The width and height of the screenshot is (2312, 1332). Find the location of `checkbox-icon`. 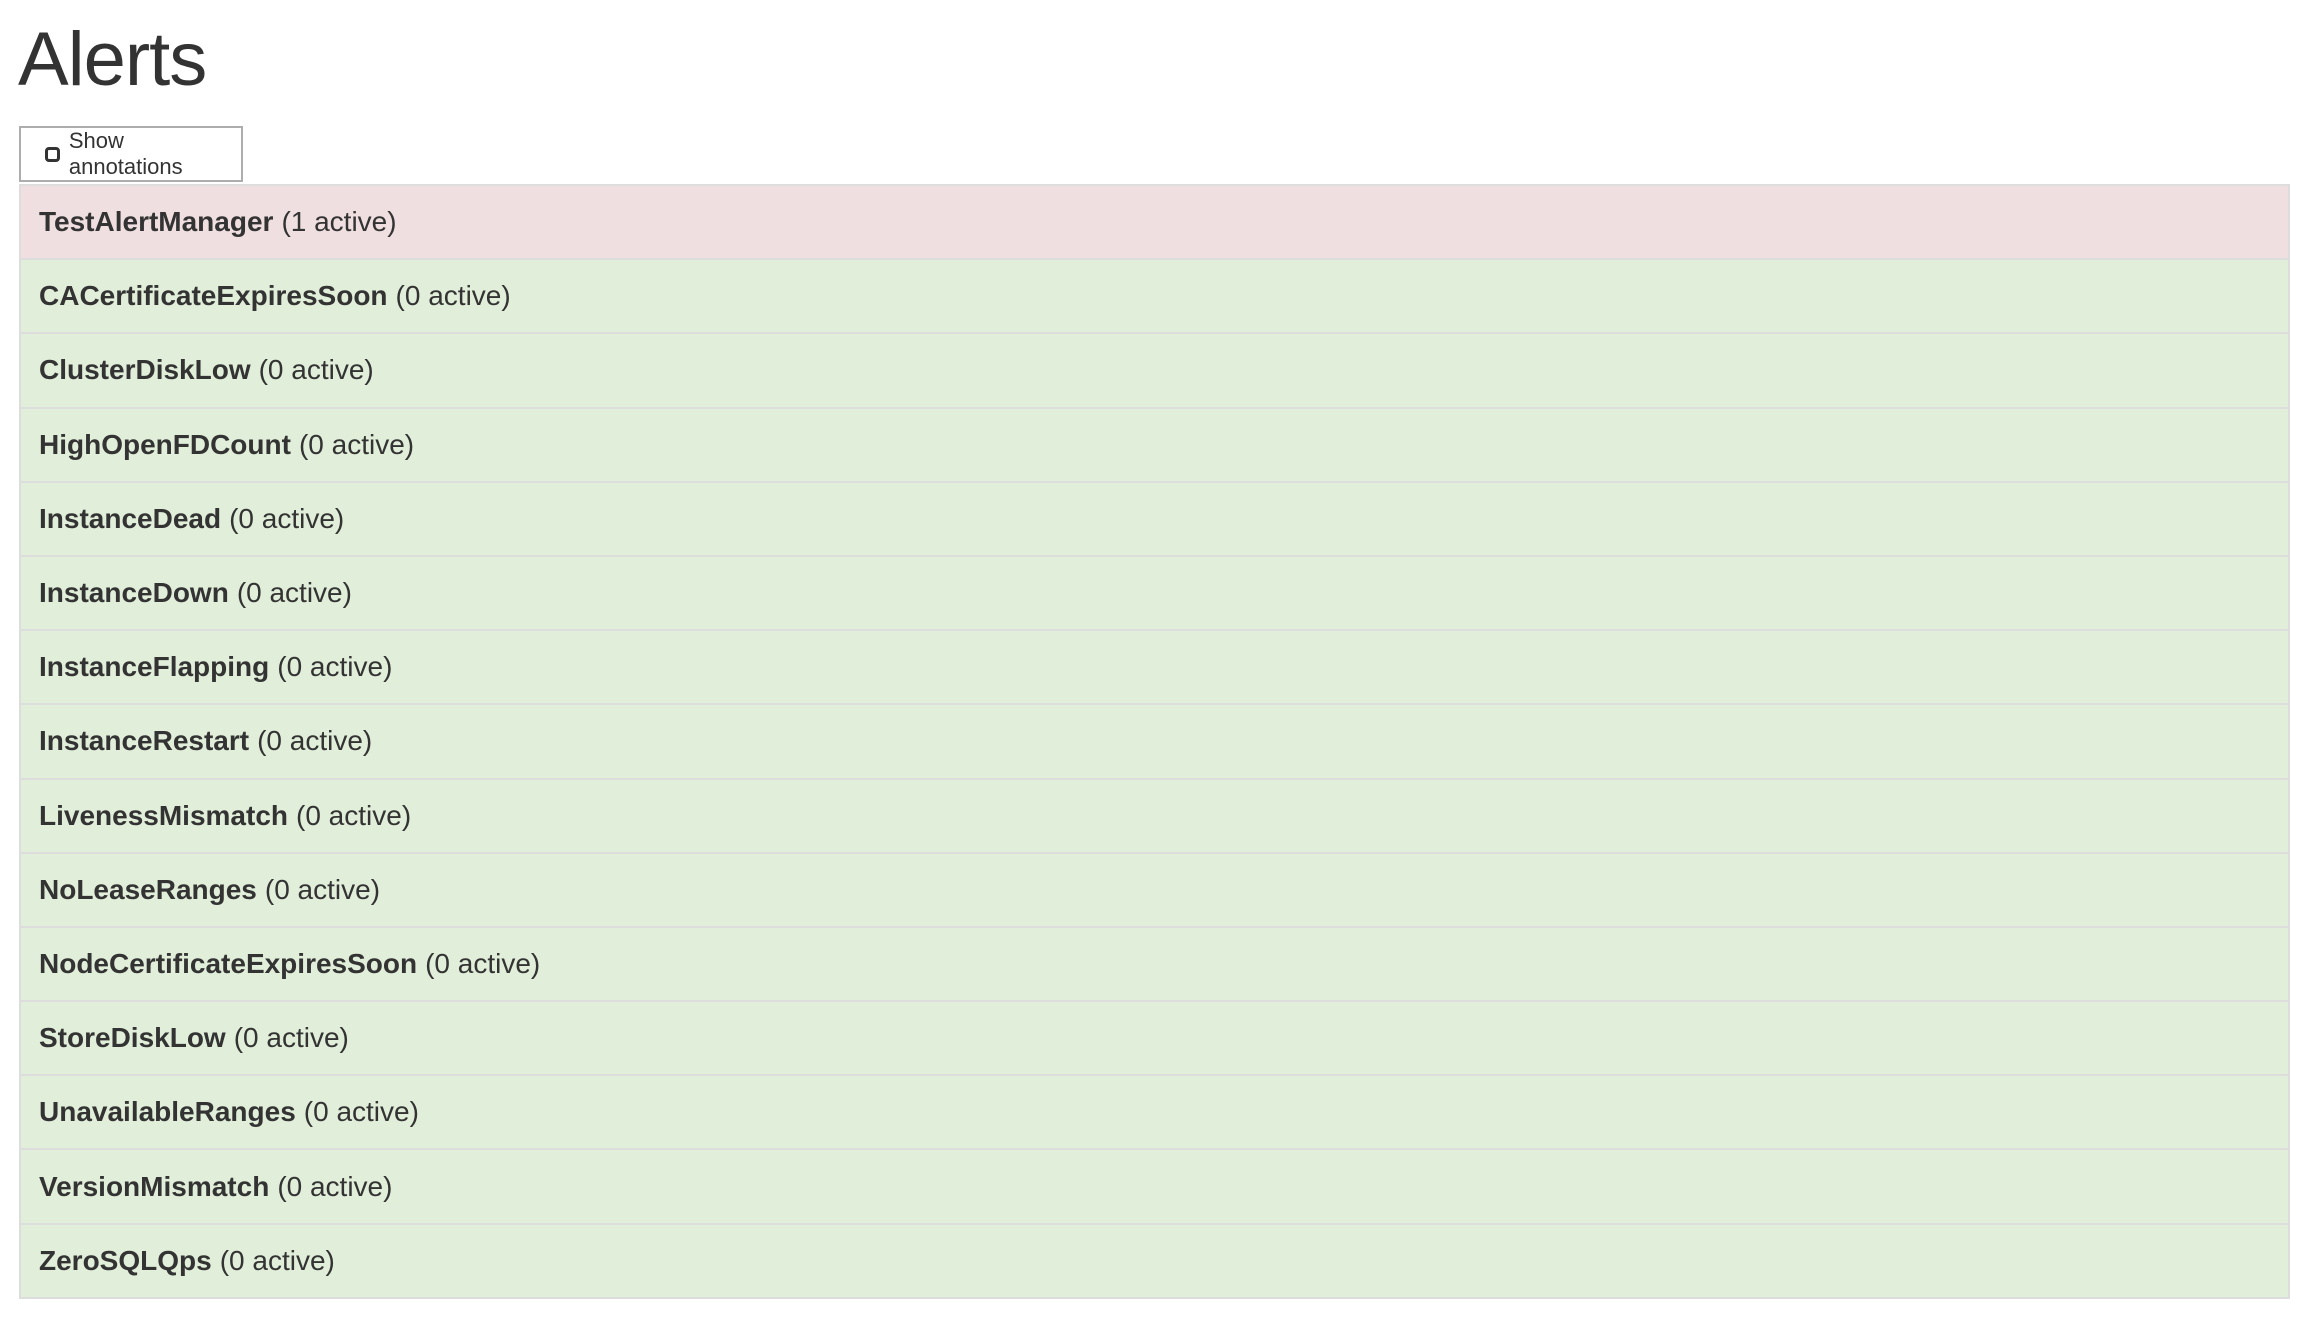

checkbox-icon is located at coordinates (52, 154).